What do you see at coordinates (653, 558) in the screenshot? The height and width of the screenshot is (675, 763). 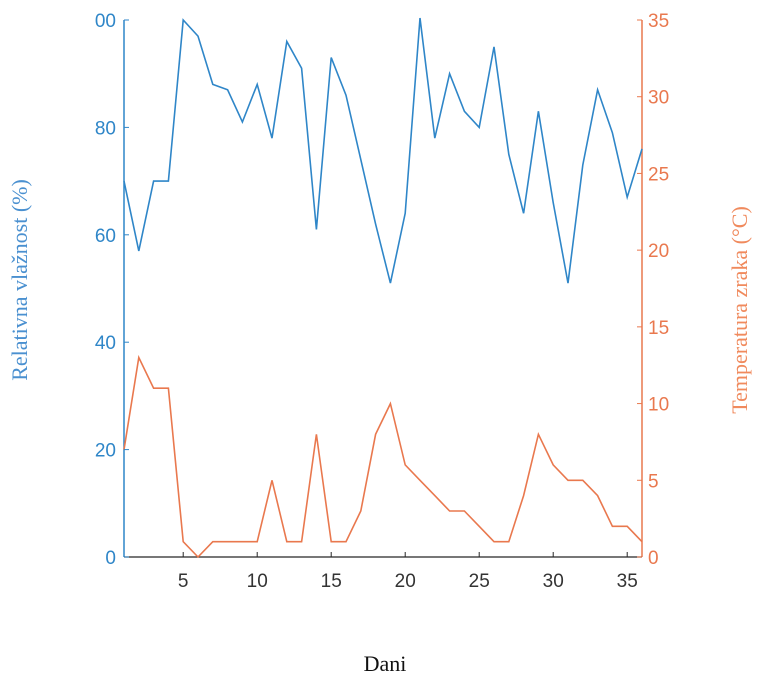 I see `y-right-tick-label: 0` at bounding box center [653, 558].